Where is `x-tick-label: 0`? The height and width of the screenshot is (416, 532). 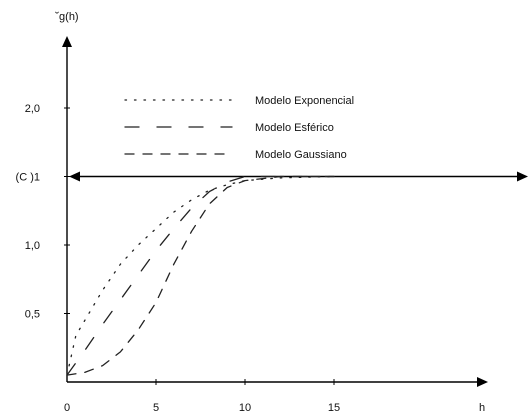 x-tick-label: 0 is located at coordinates (67, 408).